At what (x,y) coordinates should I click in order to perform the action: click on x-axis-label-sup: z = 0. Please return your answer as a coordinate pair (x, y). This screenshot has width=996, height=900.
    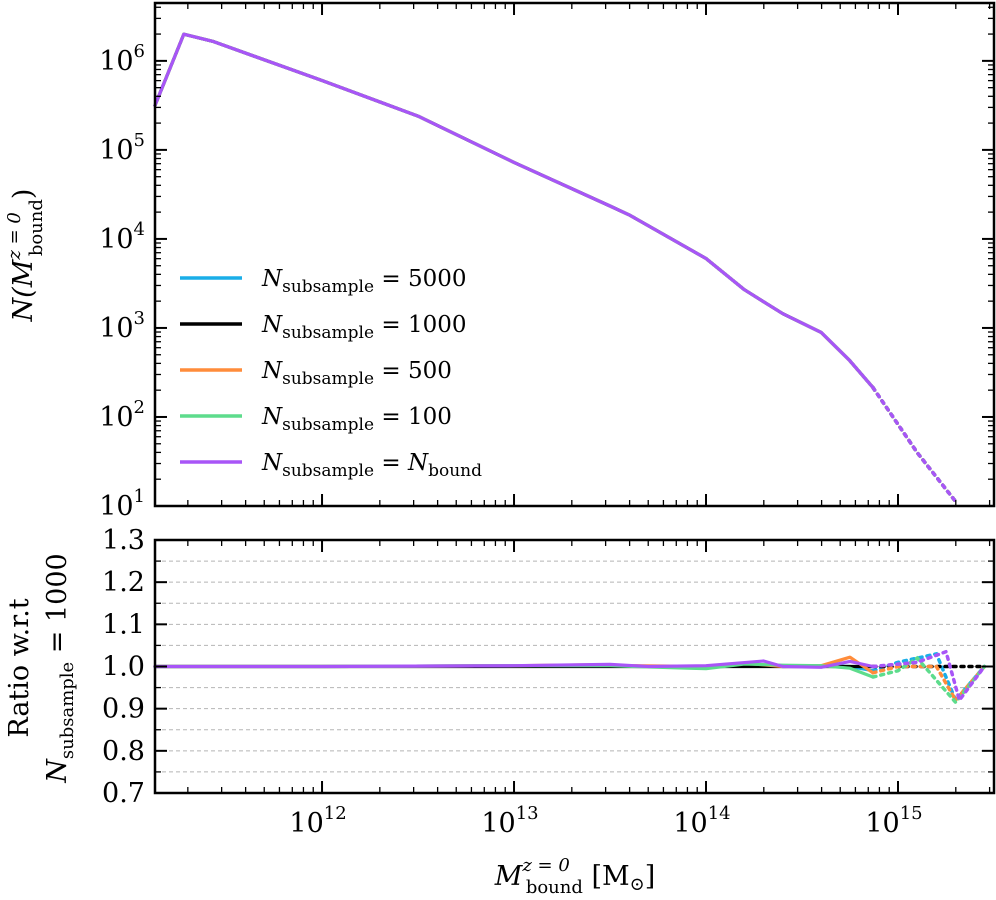
    Looking at the image, I should click on (545, 865).